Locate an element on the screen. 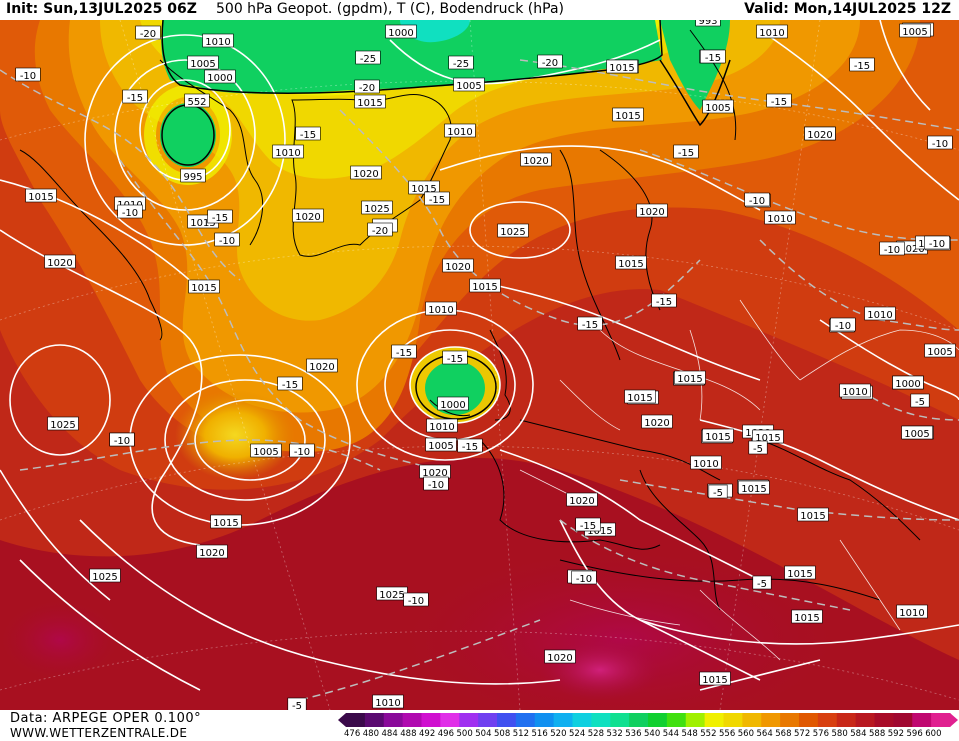 This screenshot has height=741, width=959. website-credit: WWW.WETTERZENTRALE.DE is located at coordinates (99, 733).